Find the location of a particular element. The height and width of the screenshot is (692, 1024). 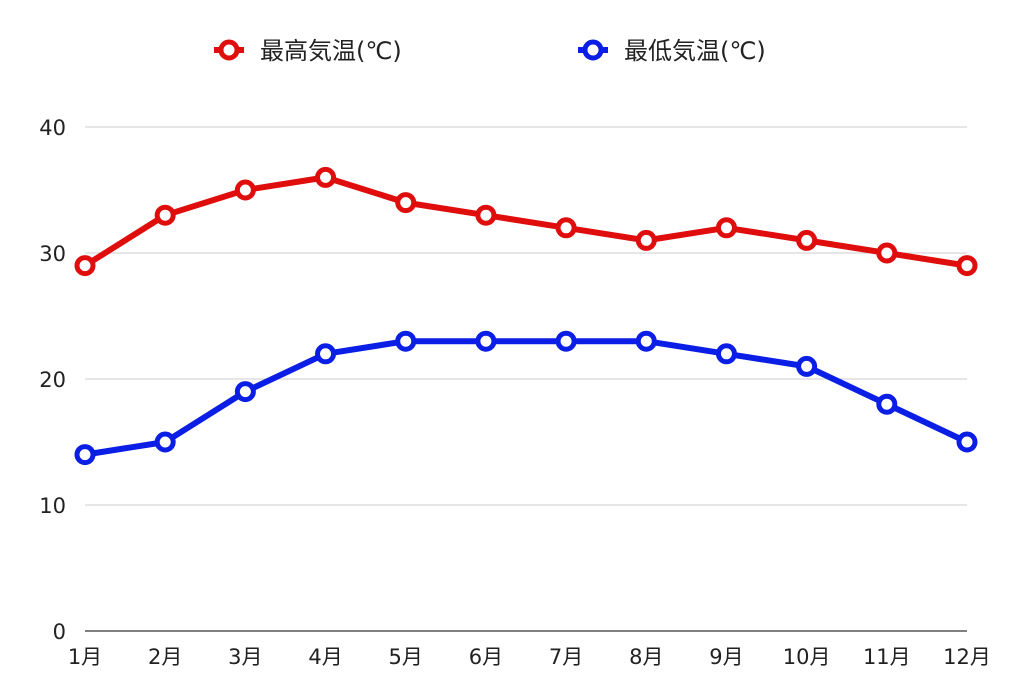

legend-label-min-temp: 最低気温(℃) is located at coordinates (695, 51).